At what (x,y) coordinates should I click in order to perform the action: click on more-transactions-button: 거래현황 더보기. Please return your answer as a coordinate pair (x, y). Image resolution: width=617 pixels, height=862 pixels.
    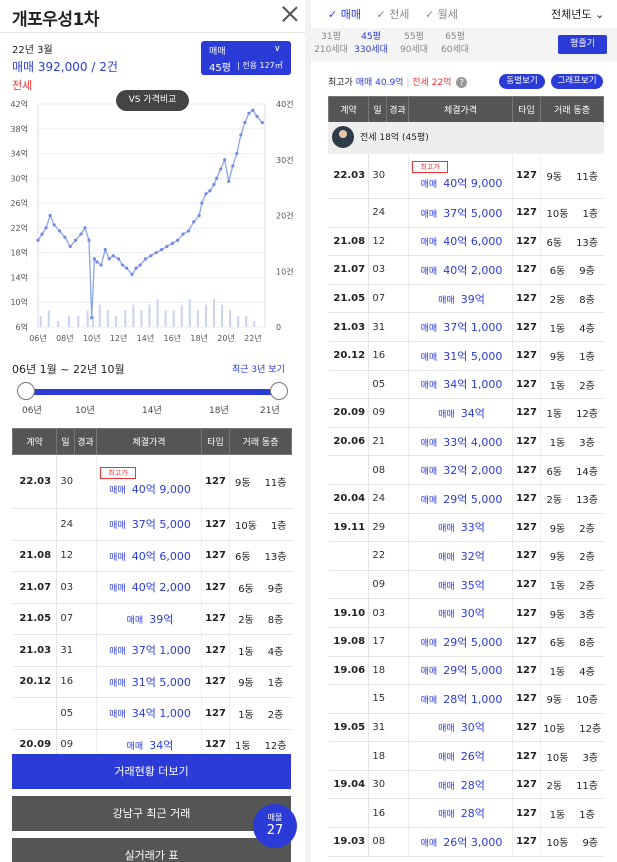
    Looking at the image, I should click on (151, 771).